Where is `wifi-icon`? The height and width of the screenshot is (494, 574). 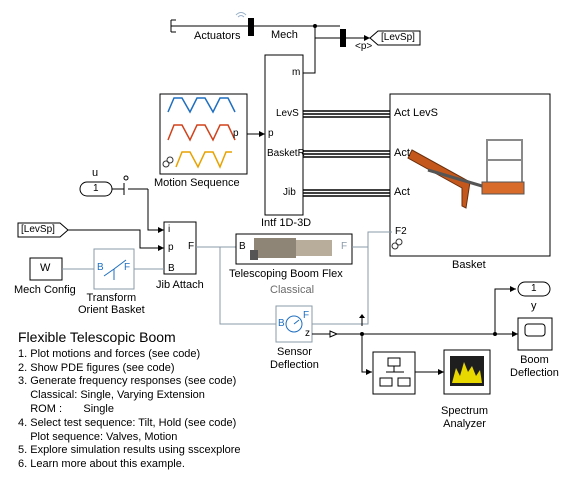 wifi-icon is located at coordinates (241, 15).